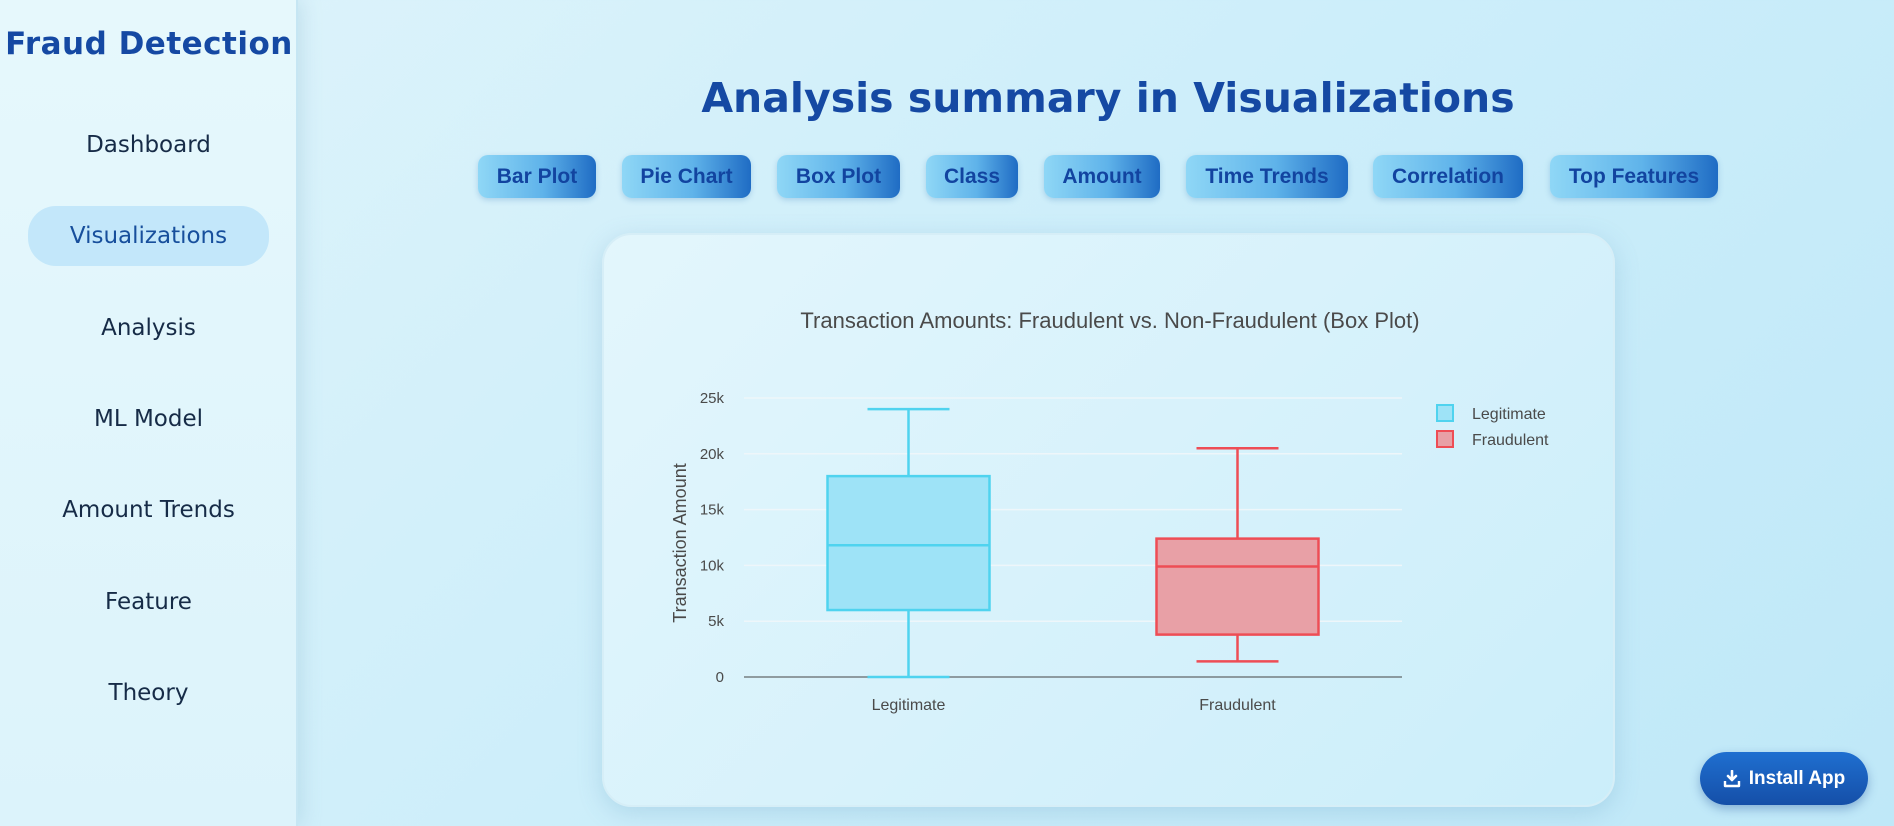 This screenshot has width=1894, height=826. Describe the element at coordinates (1509, 414) in the screenshot. I see `legend-label: Legitimate` at that location.